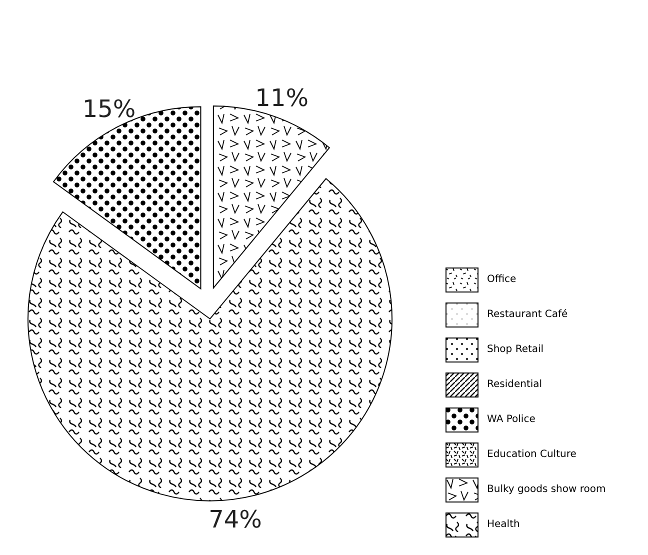 The image size is (648, 555). Describe the element at coordinates (531, 454) in the screenshot. I see `legend-label: Education Culture` at that location.